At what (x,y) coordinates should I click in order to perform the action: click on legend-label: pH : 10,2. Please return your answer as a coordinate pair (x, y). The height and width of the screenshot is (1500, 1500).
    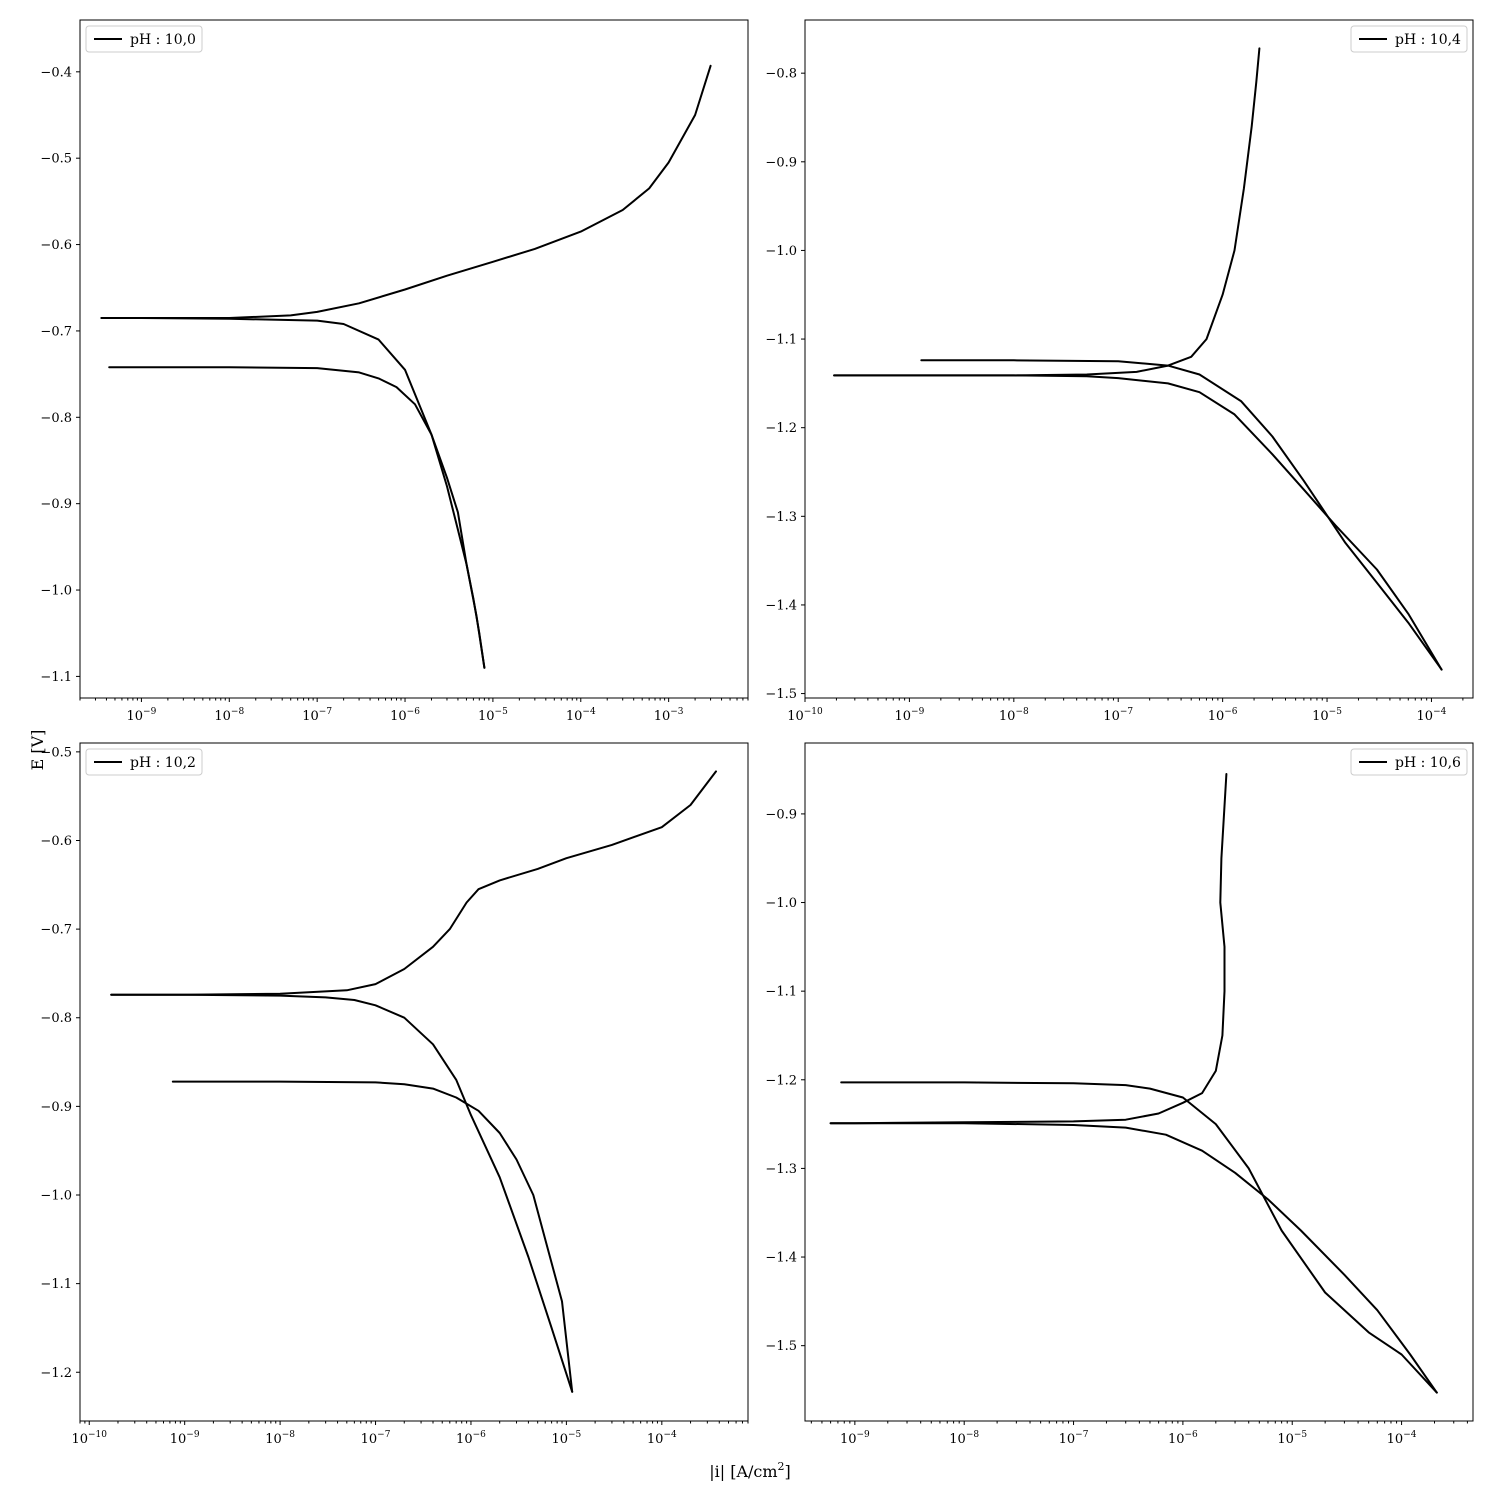
    Looking at the image, I should click on (163, 763).